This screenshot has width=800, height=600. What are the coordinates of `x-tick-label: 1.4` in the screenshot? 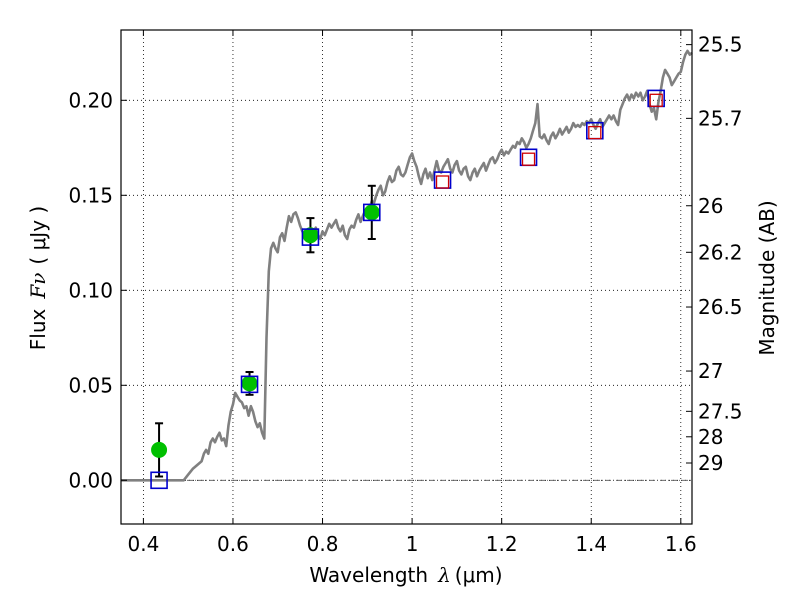 It's located at (591, 544).